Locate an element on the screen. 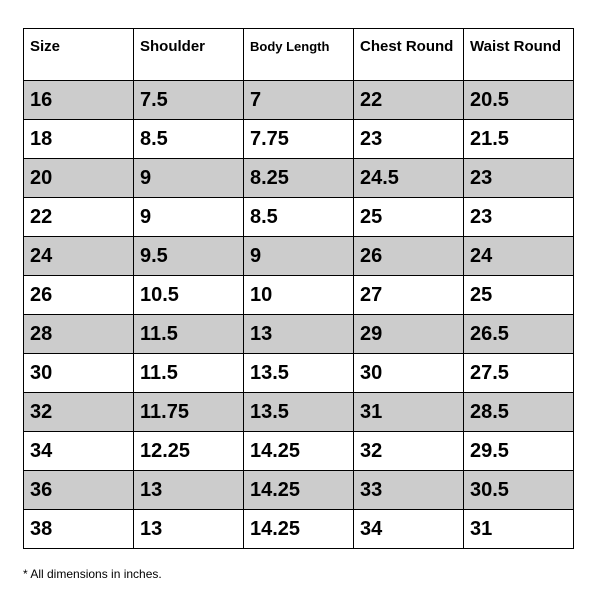 The image size is (600, 598). table-cell: 27 is located at coordinates (408, 295).